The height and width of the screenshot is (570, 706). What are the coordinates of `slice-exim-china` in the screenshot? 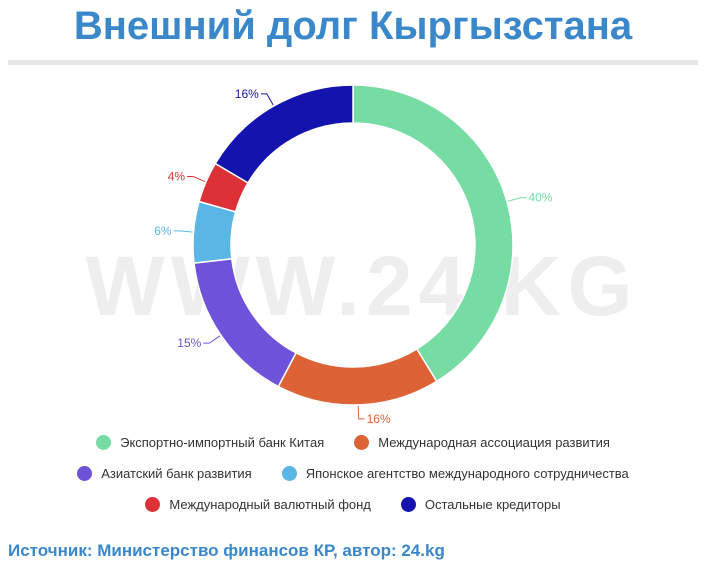 It's located at (433, 233).